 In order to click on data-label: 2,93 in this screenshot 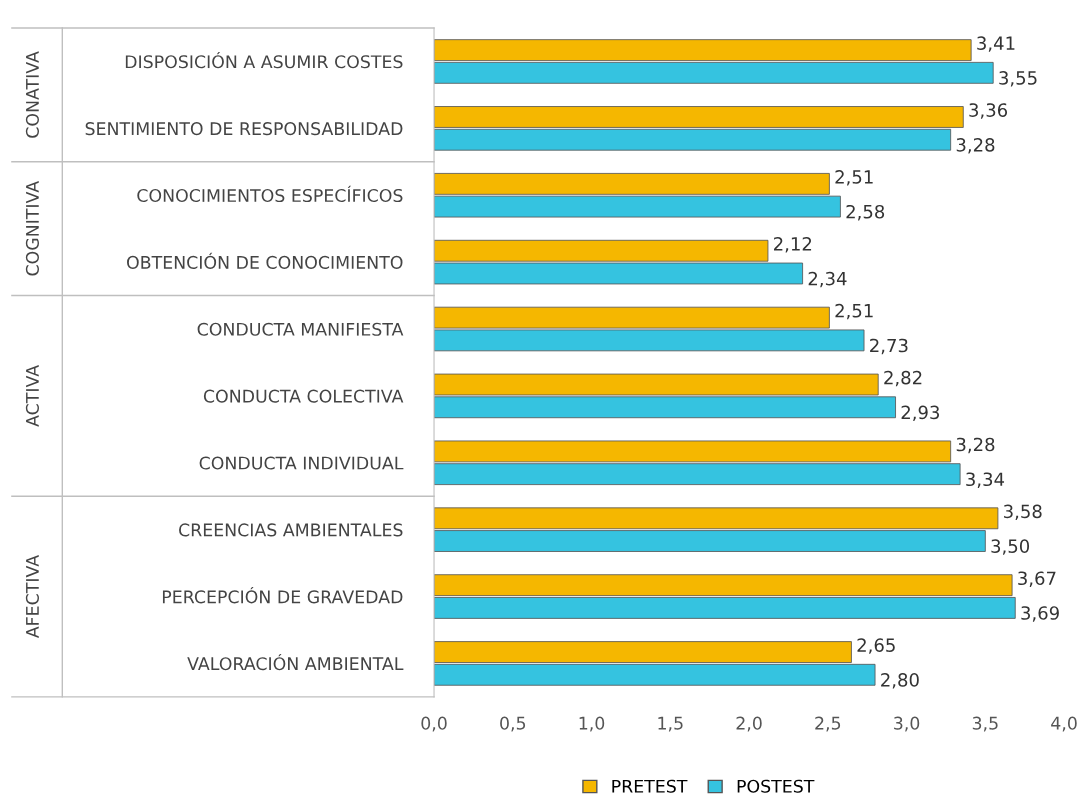, I will do `click(920, 413)`.